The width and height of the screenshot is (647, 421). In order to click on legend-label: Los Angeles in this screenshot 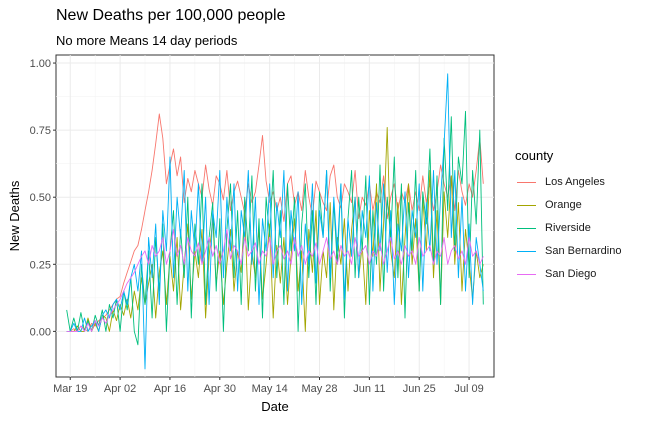, I will do `click(575, 182)`.